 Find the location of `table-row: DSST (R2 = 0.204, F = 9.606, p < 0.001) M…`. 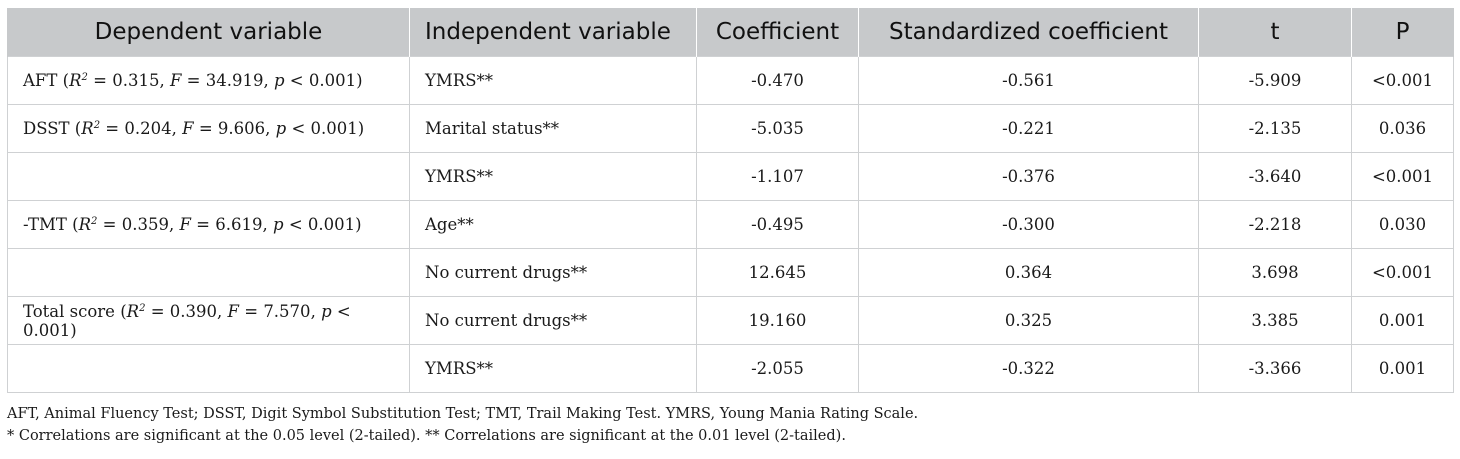

table-row: DSST (R2 = 0.204, F = 9.606, p < 0.001) M… is located at coordinates (730, 128).